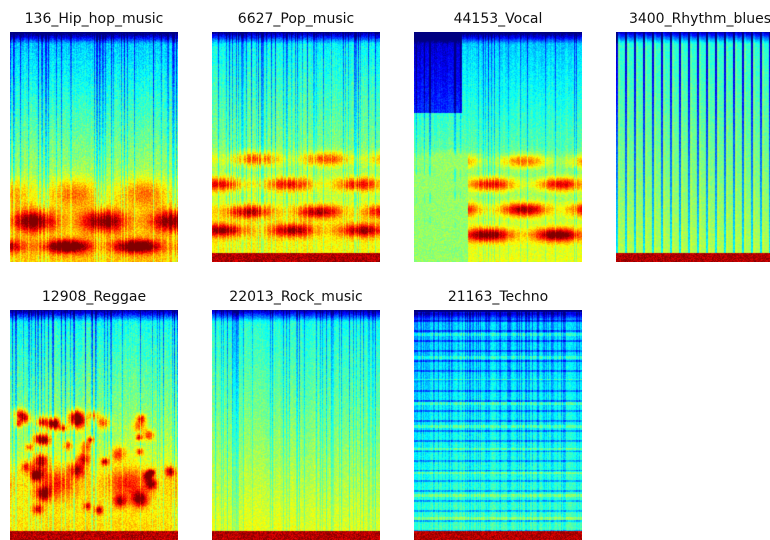 This screenshot has width=770, height=540. What do you see at coordinates (498, 297) in the screenshot?
I see `spectrogram-title: 21163_Techno` at bounding box center [498, 297].